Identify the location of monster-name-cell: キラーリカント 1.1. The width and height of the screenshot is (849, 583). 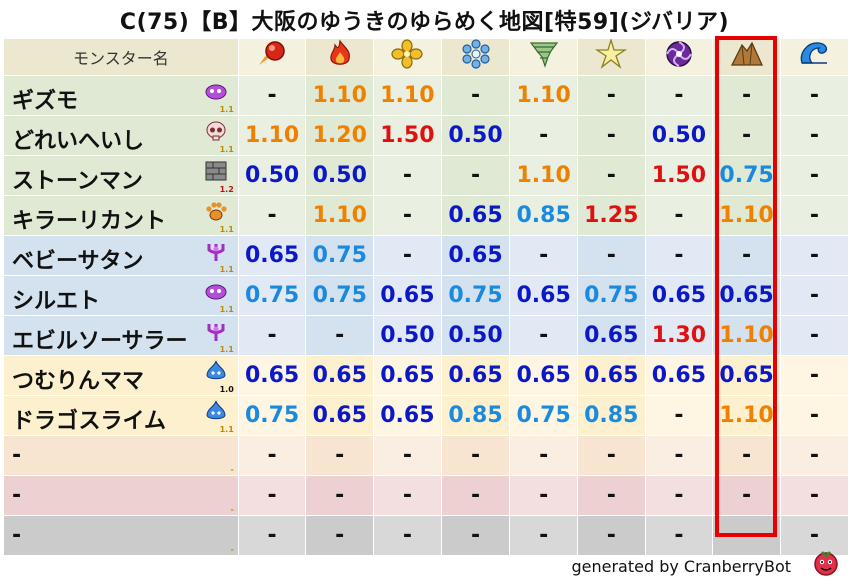
(121, 215).